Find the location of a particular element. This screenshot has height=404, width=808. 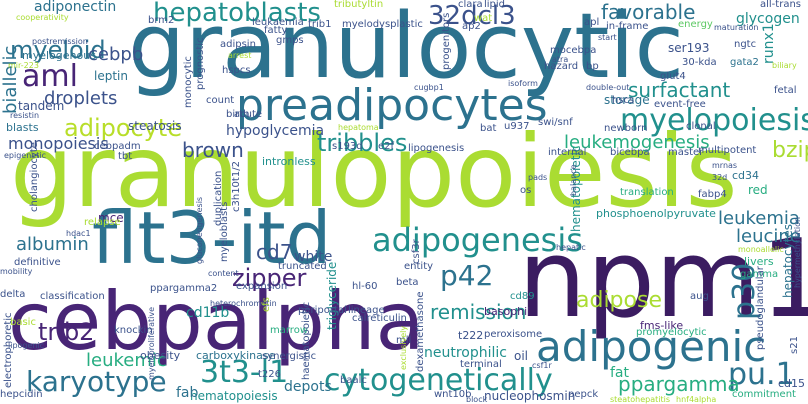

word-cooperativity: cooperativity is located at coordinates (42, 17).